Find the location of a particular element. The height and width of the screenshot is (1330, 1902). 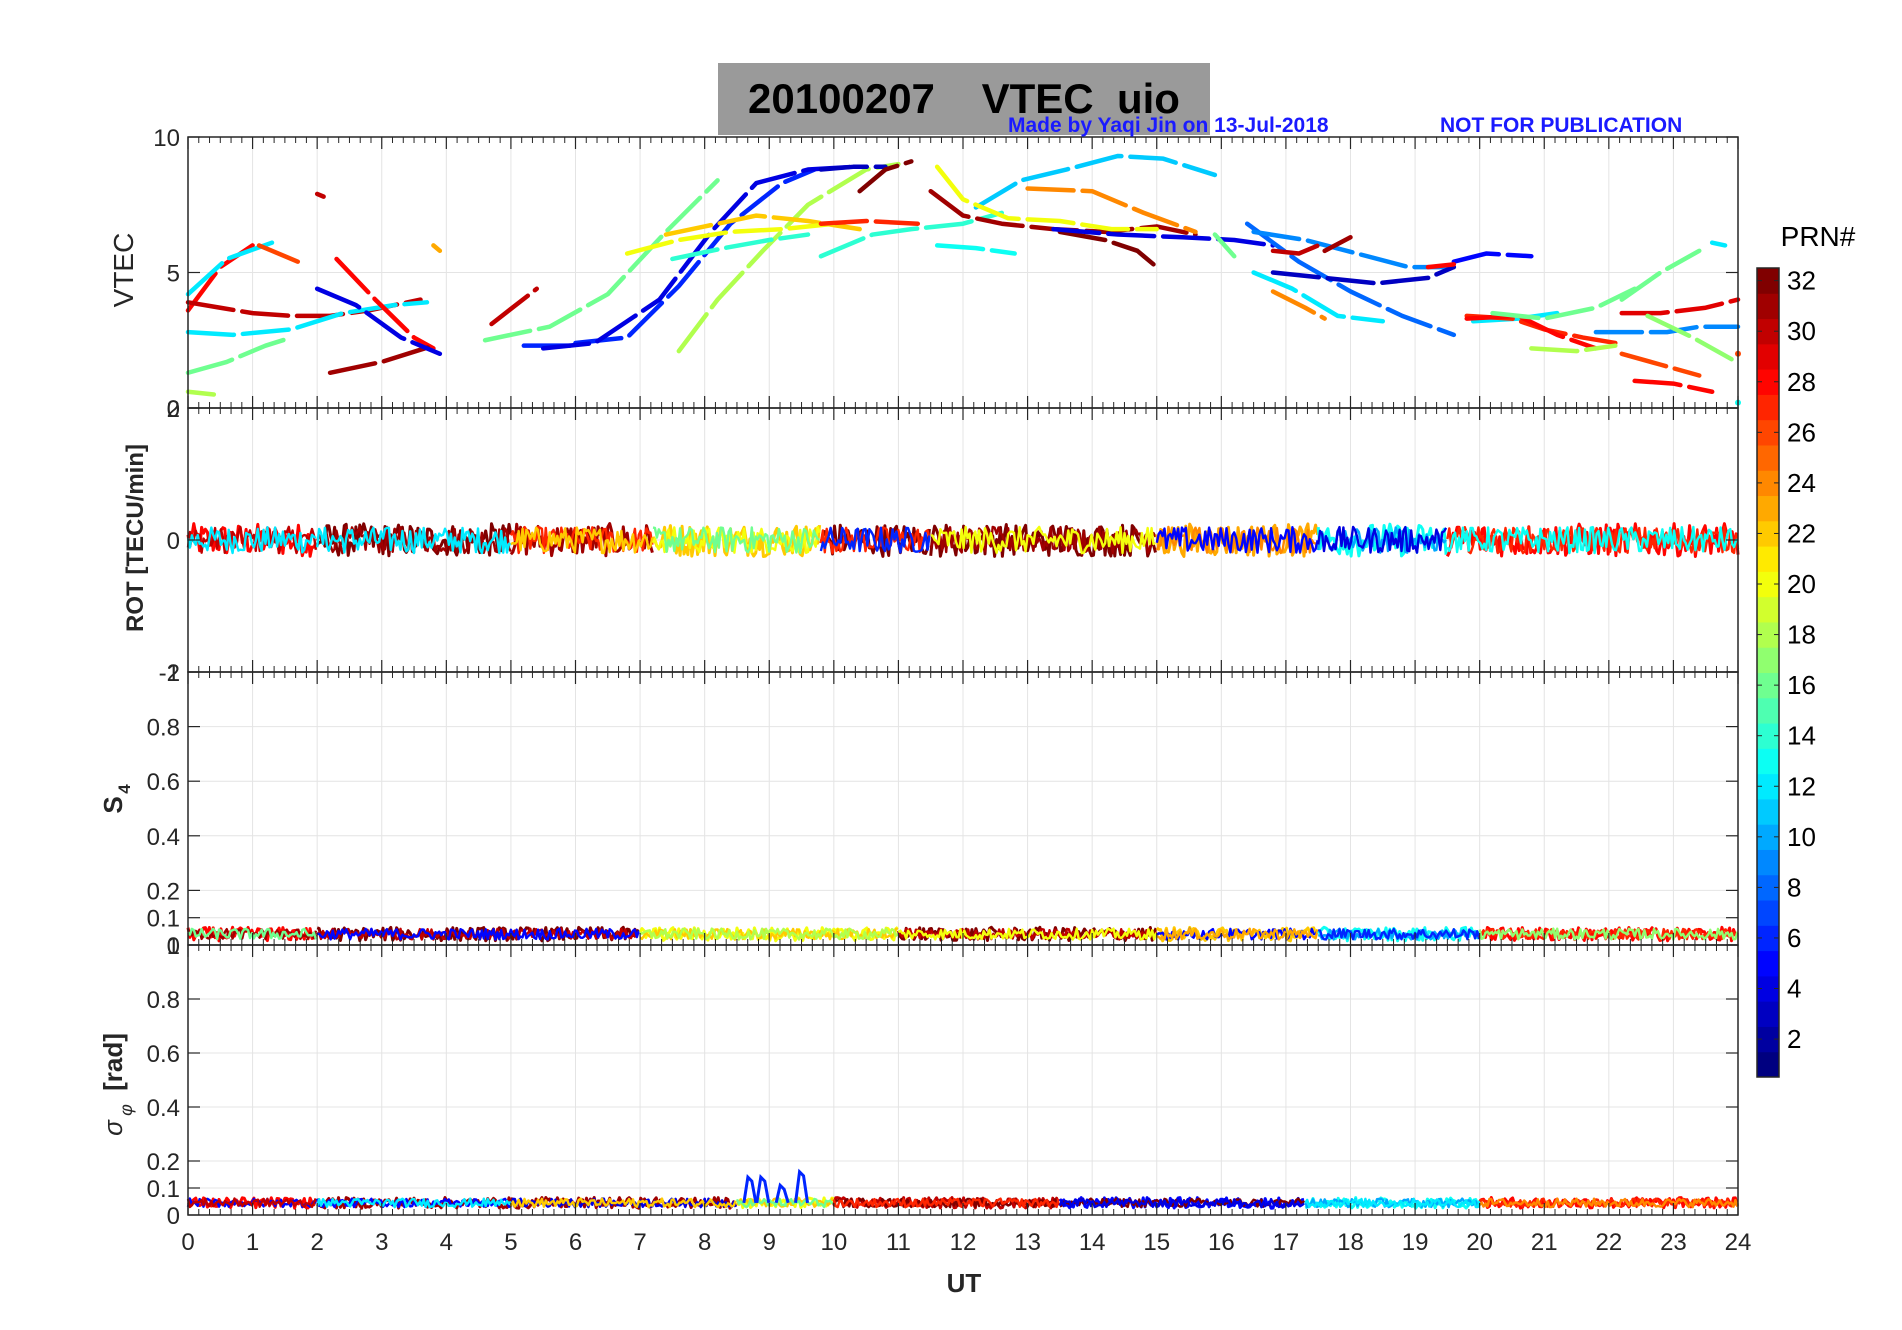

colorbar-tick-label: 2 is located at coordinates (1794, 1039).